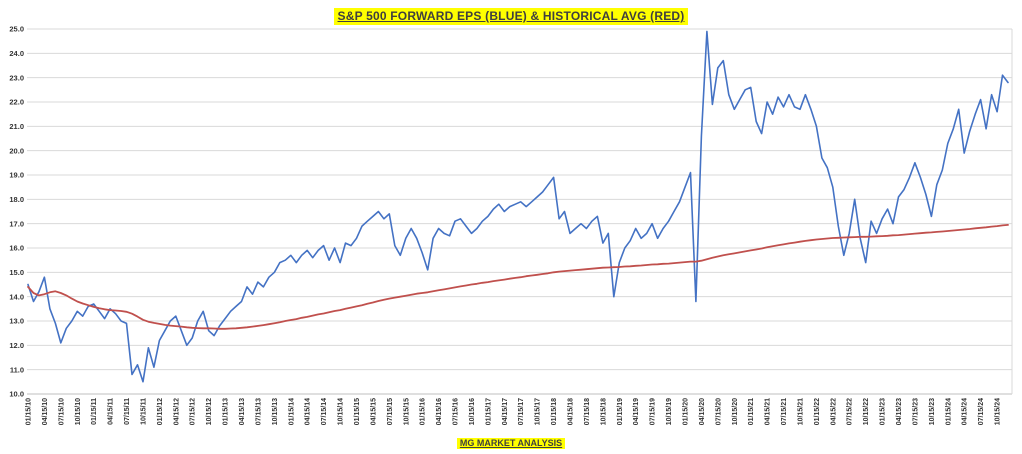 The image size is (1022, 454). Describe the element at coordinates (160, 411) in the screenshot. I see `x-axis-tick-label: 01/15/12` at that location.